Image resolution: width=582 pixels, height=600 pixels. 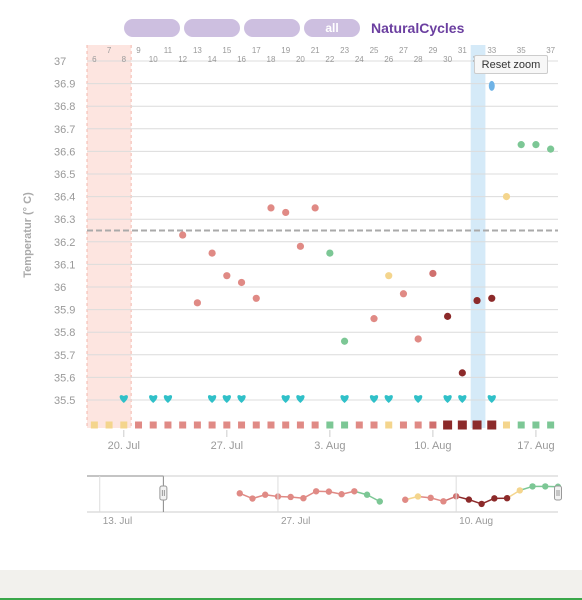 What do you see at coordinates (332, 28) in the screenshot?
I see `range-button-all: all` at bounding box center [332, 28].